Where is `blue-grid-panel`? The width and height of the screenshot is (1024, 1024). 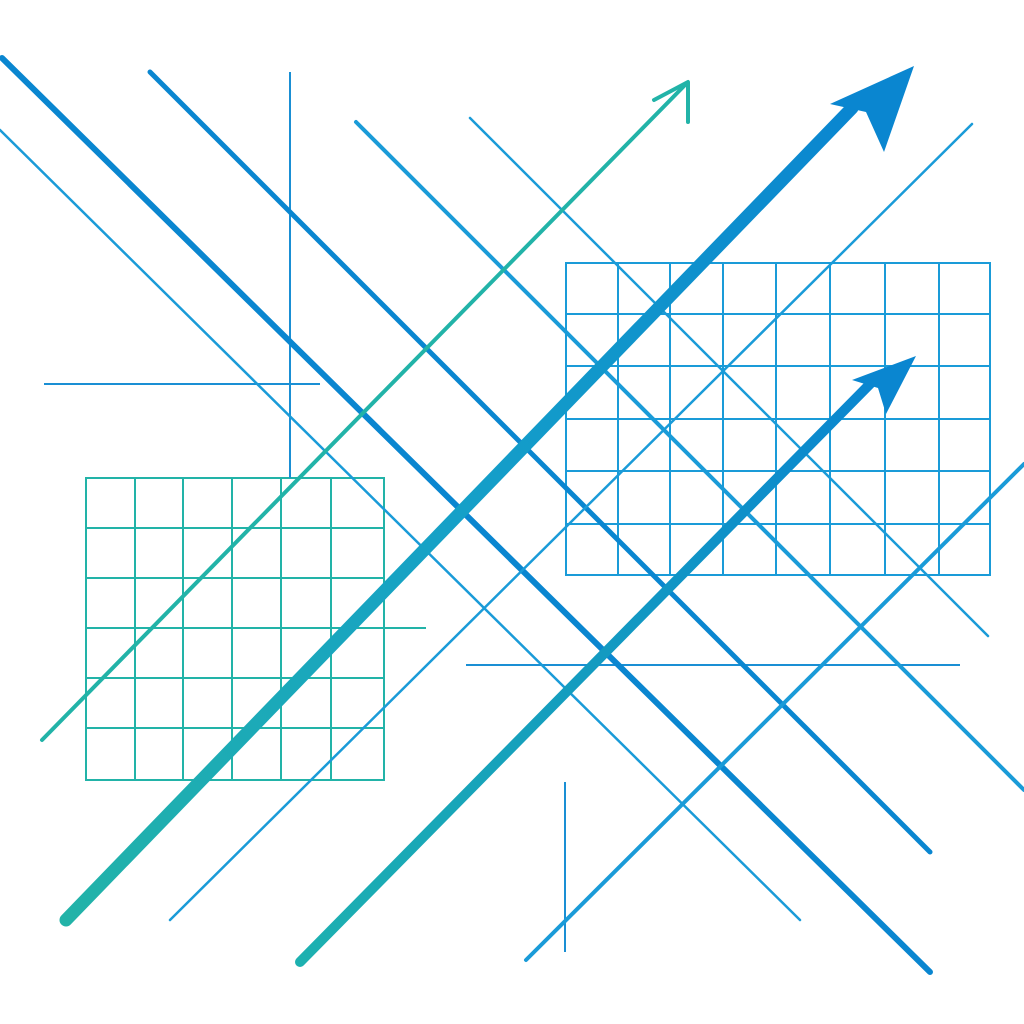
blue-grid-panel is located at coordinates (778, 419).